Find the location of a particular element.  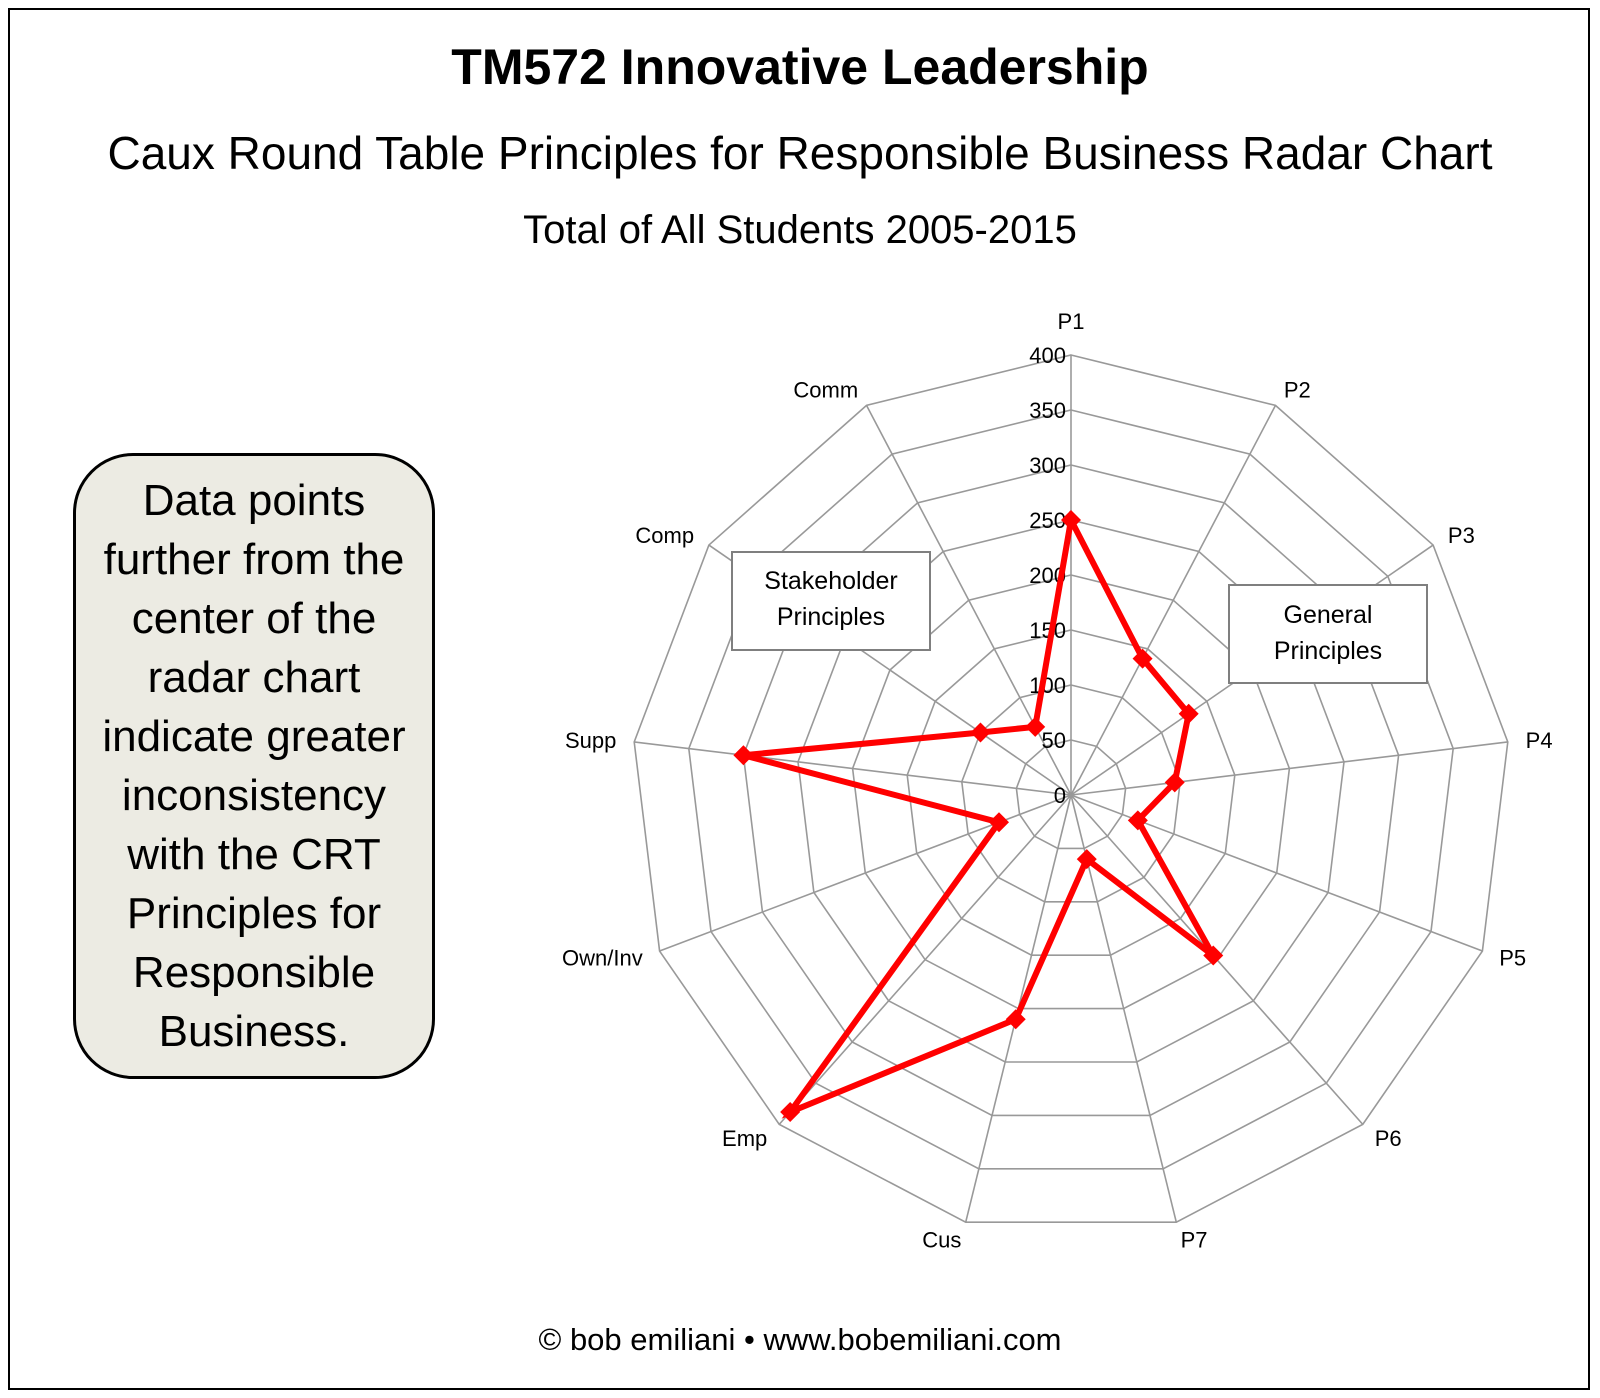

tick-label: 0 is located at coordinates (1060, 795).